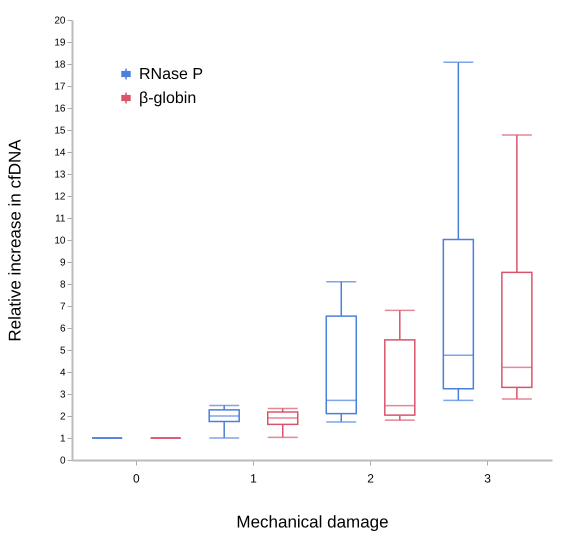 The image size is (585, 543). Describe the element at coordinates (60, 197) in the screenshot. I see `y-tick-label: 12` at that location.